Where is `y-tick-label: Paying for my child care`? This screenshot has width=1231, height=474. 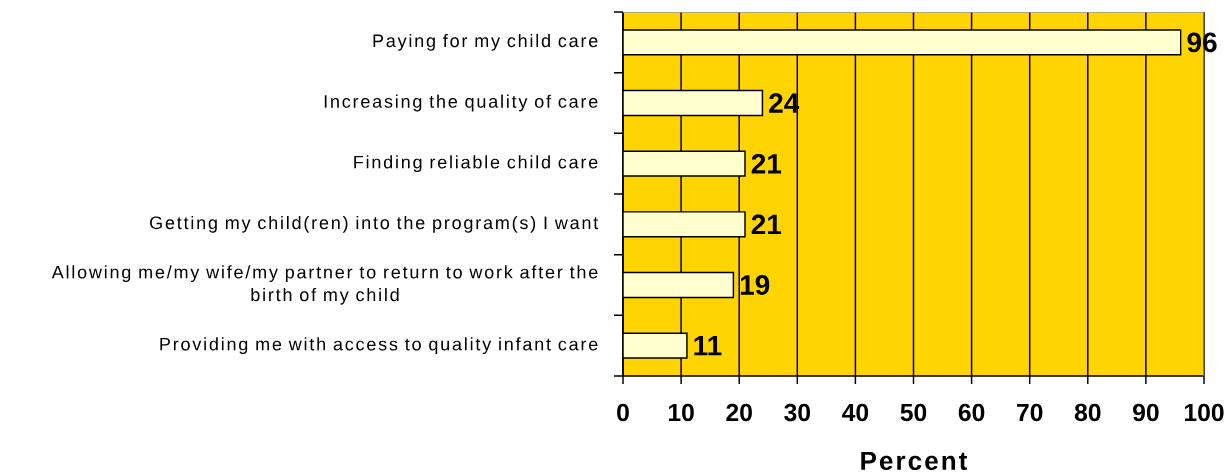
y-tick-label: Paying for my child care is located at coordinates (485, 42).